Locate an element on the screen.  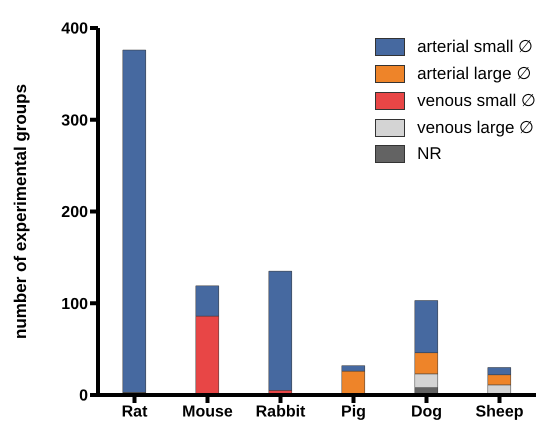
y-tick-label: 0 is located at coordinates (83, 396).